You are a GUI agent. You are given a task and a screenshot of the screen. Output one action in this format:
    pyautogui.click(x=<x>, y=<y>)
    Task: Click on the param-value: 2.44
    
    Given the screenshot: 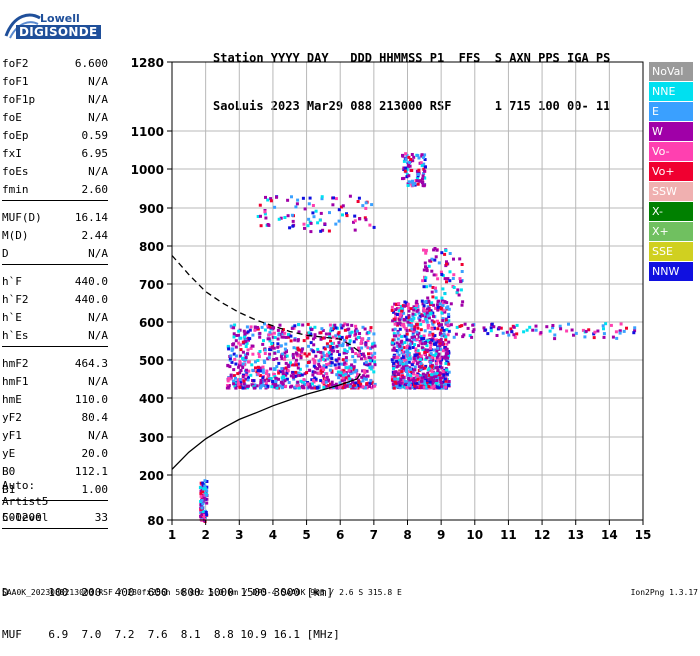 What is the action you would take?
    pyautogui.click(x=95, y=235)
    